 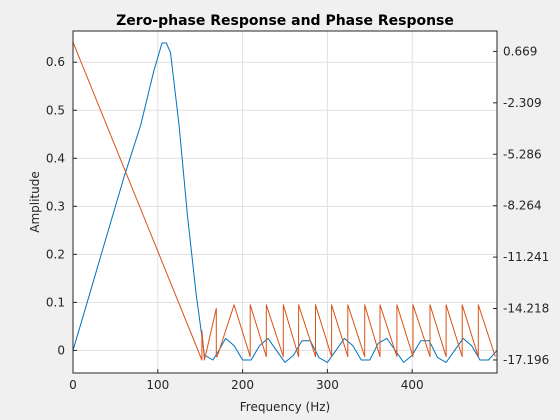 I want to click on chart-title: Zero-phase Response and Phase Response, so click(x=285, y=21).